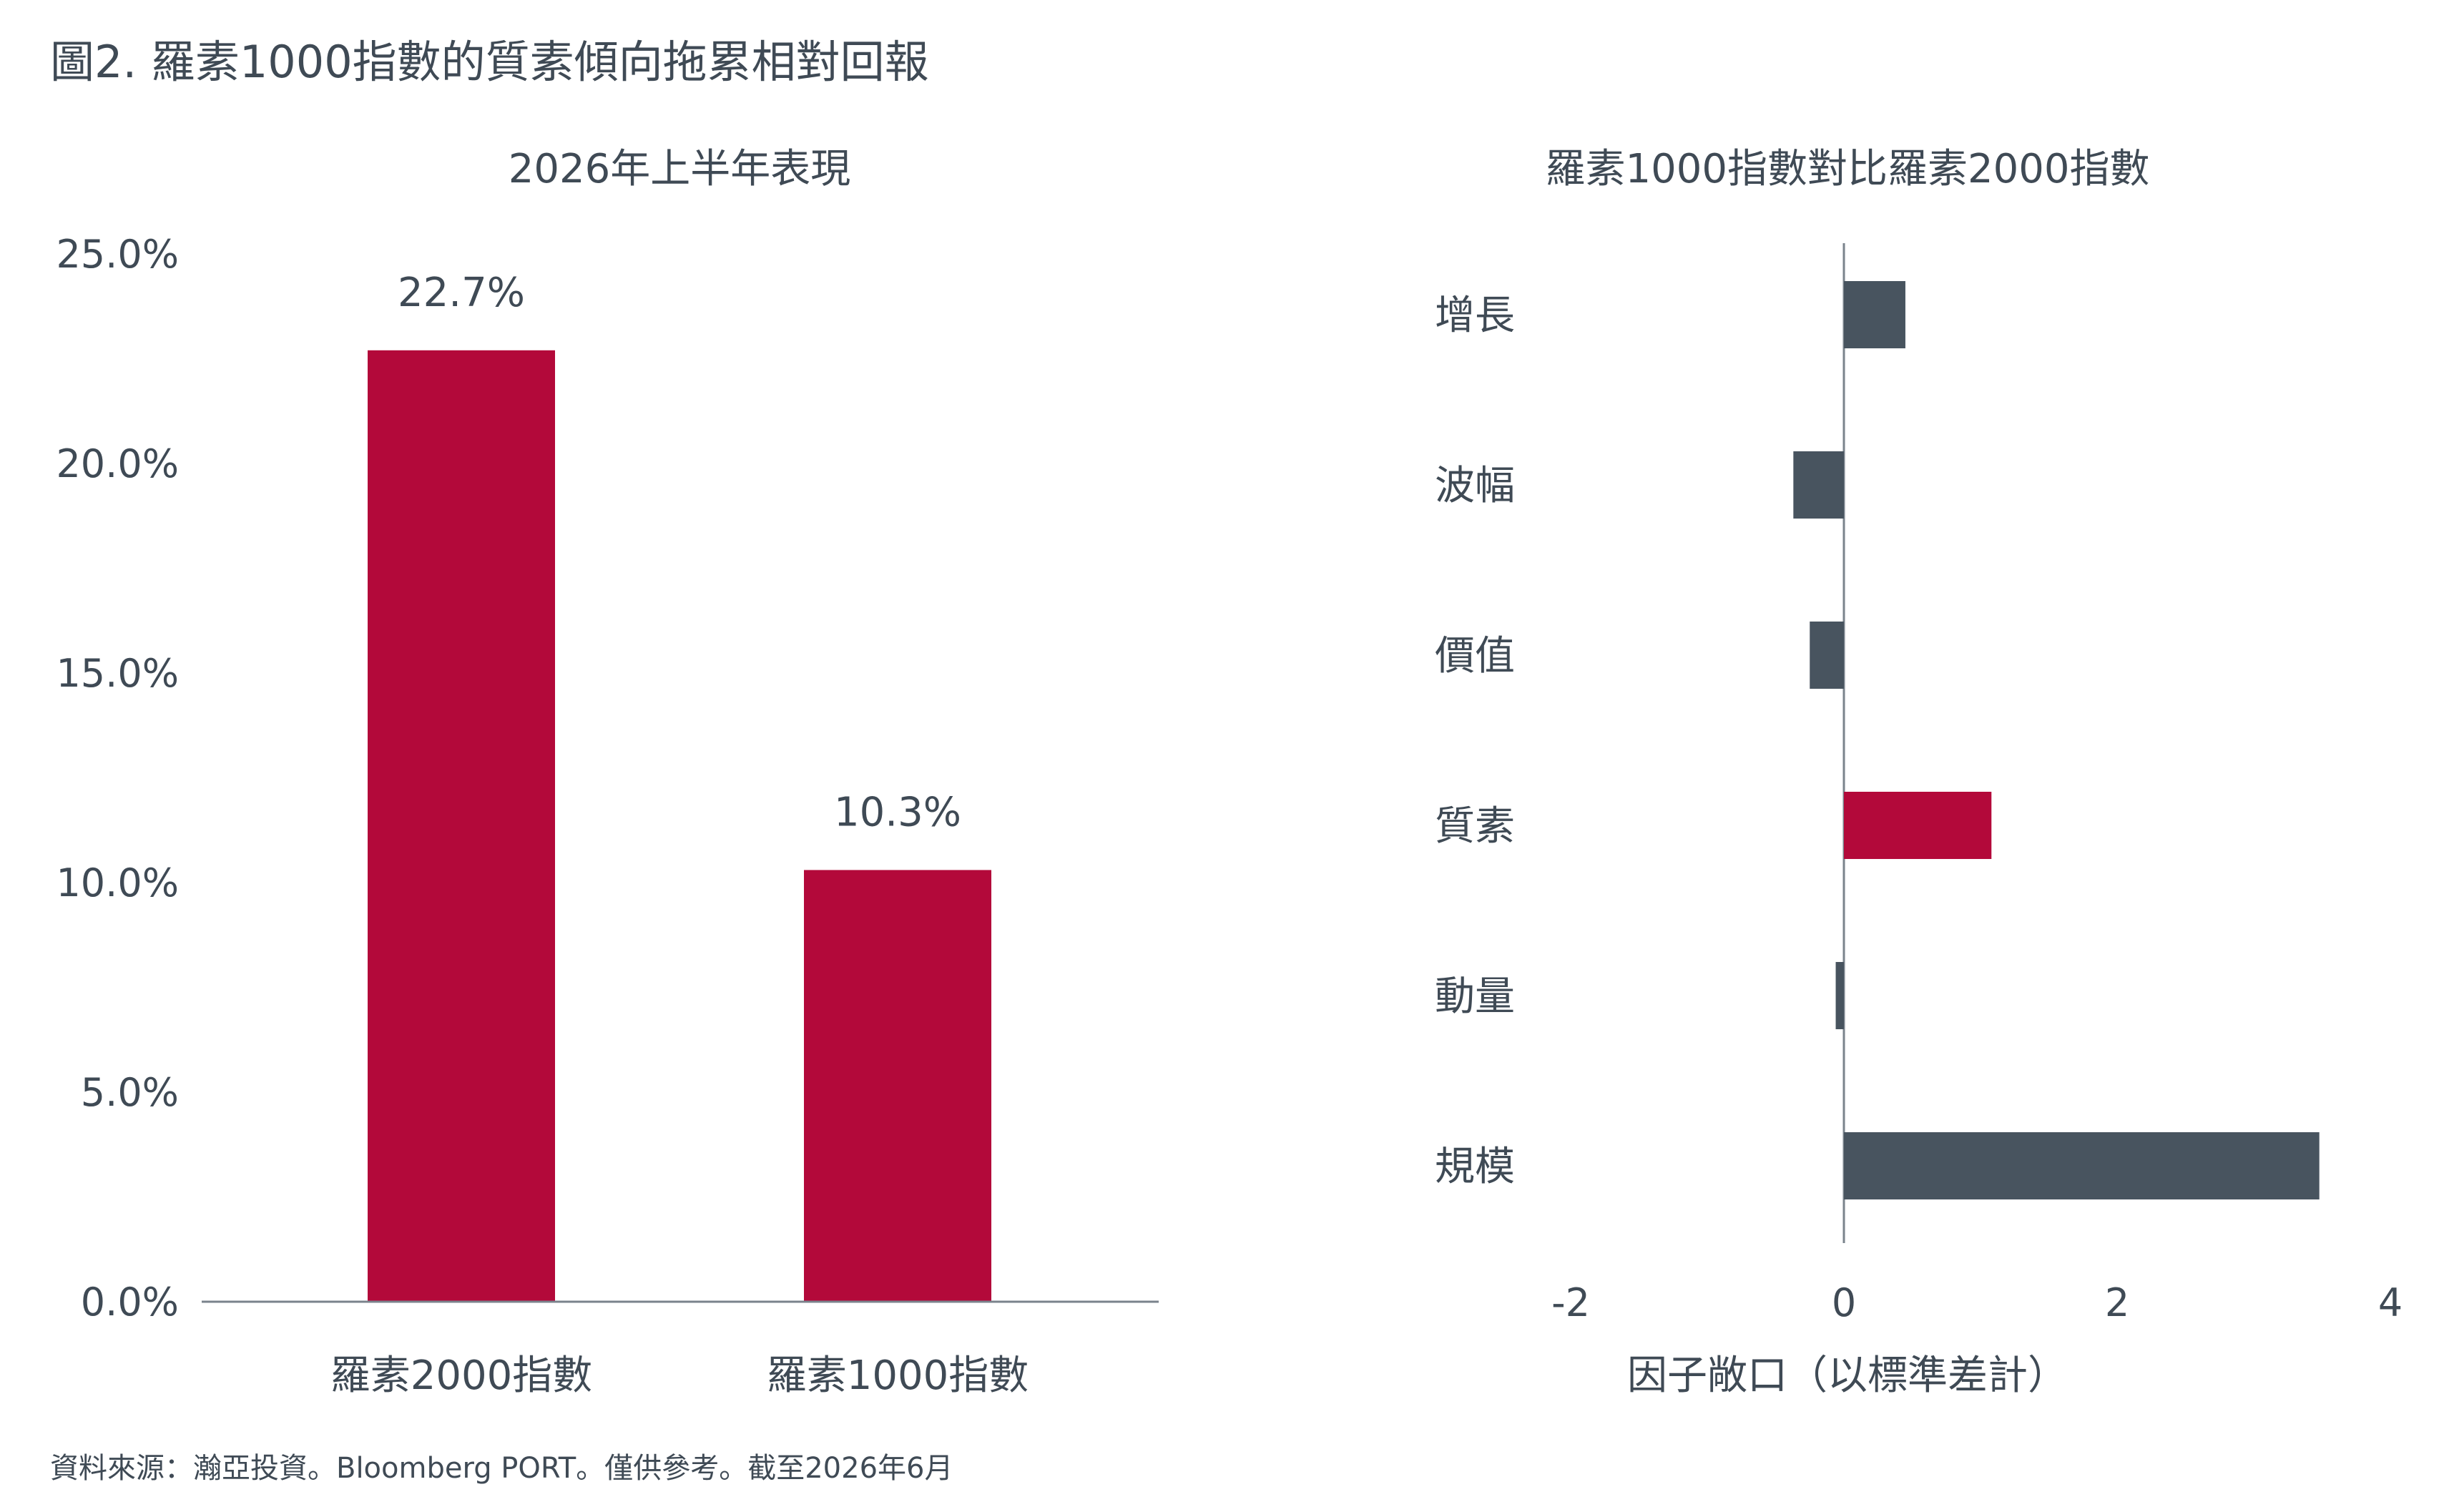  What do you see at coordinates (680, 169) in the screenshot?
I see `left-chart-title: 2026年上半年表現` at bounding box center [680, 169].